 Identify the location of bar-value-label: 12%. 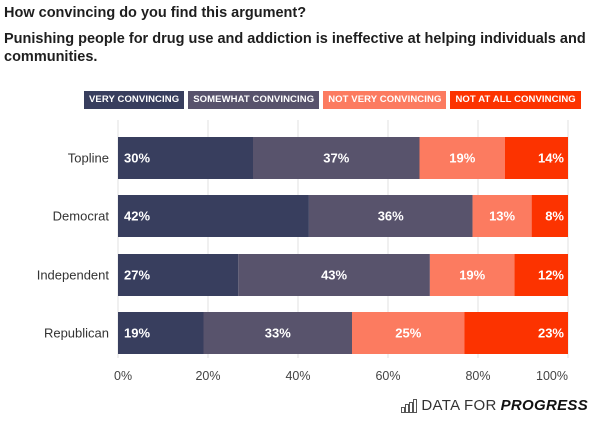
(551, 275).